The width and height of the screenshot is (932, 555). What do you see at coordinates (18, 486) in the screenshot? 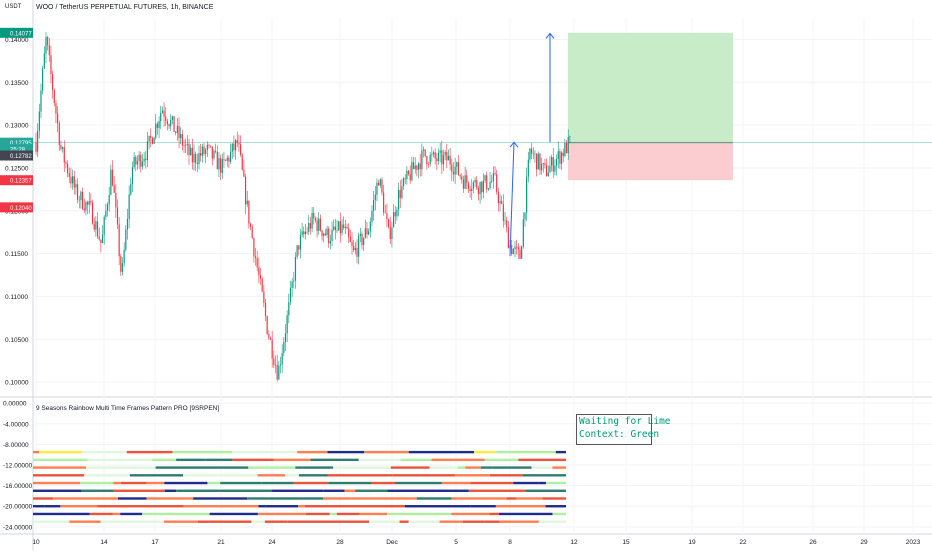
I see `indicator-tick-label: -16.00000` at bounding box center [18, 486].